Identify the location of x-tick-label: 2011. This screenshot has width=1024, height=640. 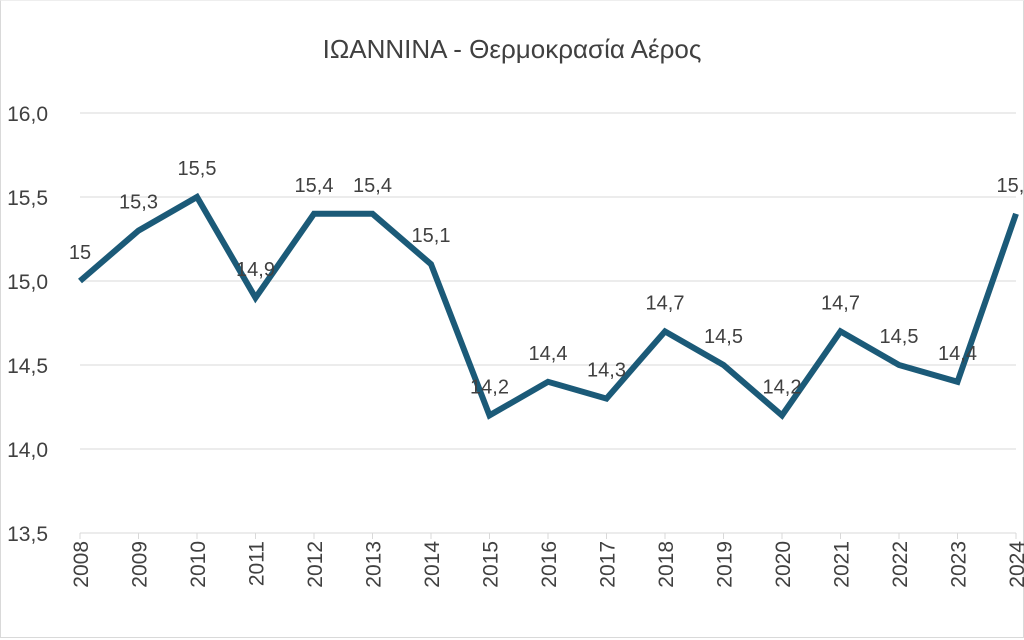
(257, 563).